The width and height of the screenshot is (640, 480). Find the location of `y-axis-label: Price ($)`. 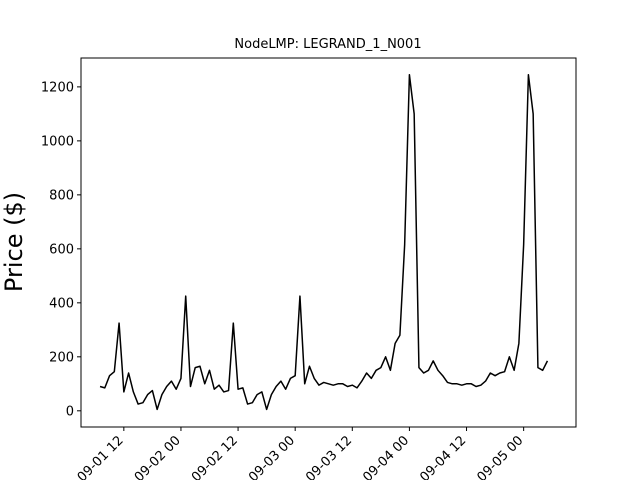

y-axis-label: Price ($) is located at coordinates (14, 242).